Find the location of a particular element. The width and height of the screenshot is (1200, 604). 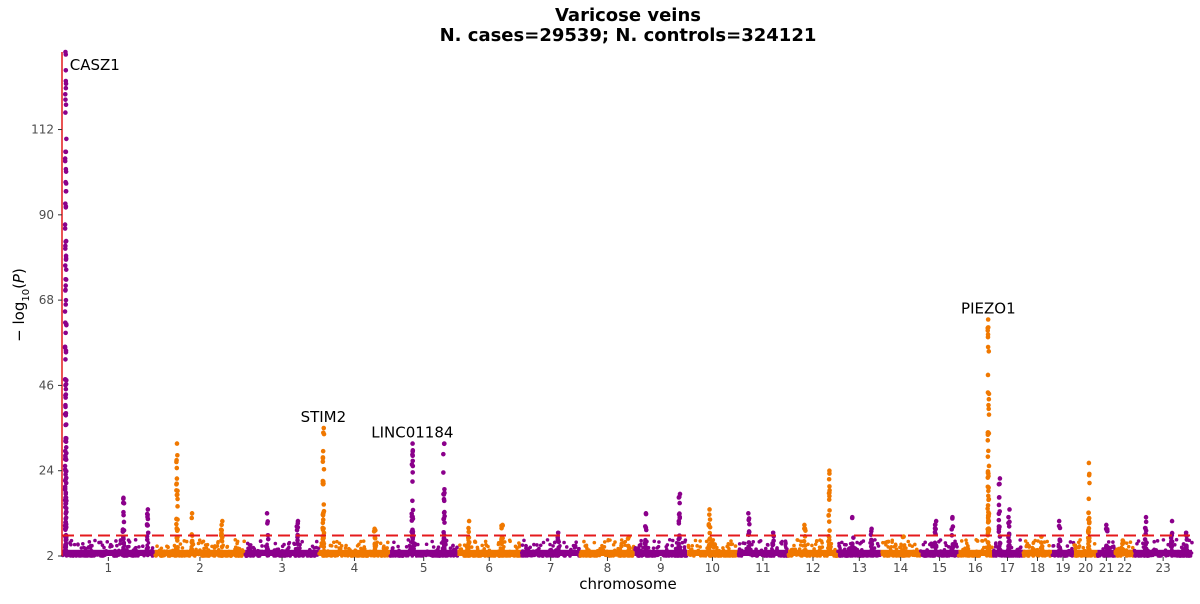

chr-15-point is located at coordinates (944, 550).